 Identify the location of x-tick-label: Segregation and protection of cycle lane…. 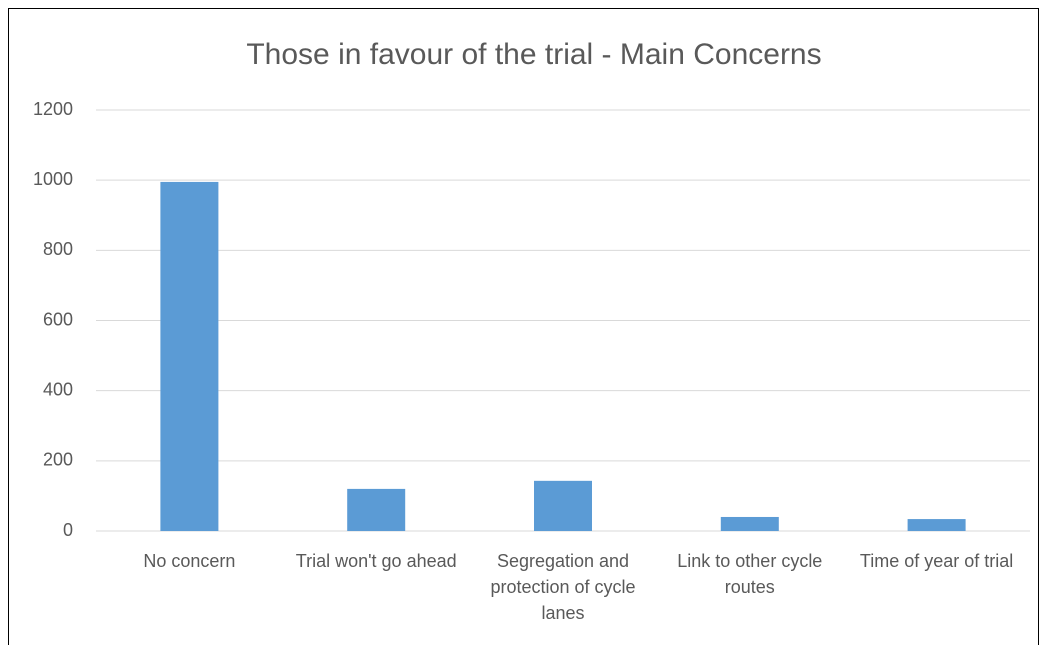
(563, 587).